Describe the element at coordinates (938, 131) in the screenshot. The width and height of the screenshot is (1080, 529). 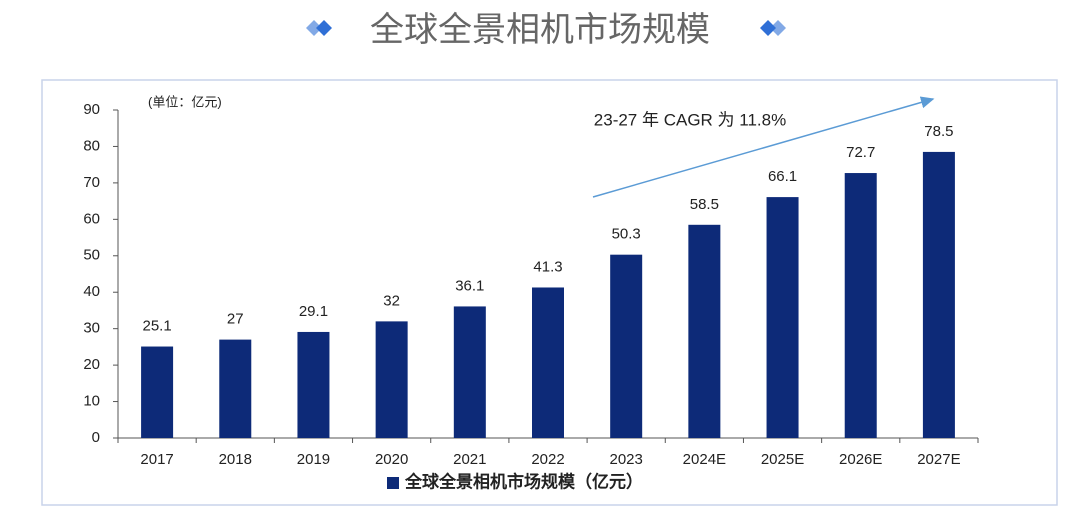
I see `value-label: 78.5` at that location.